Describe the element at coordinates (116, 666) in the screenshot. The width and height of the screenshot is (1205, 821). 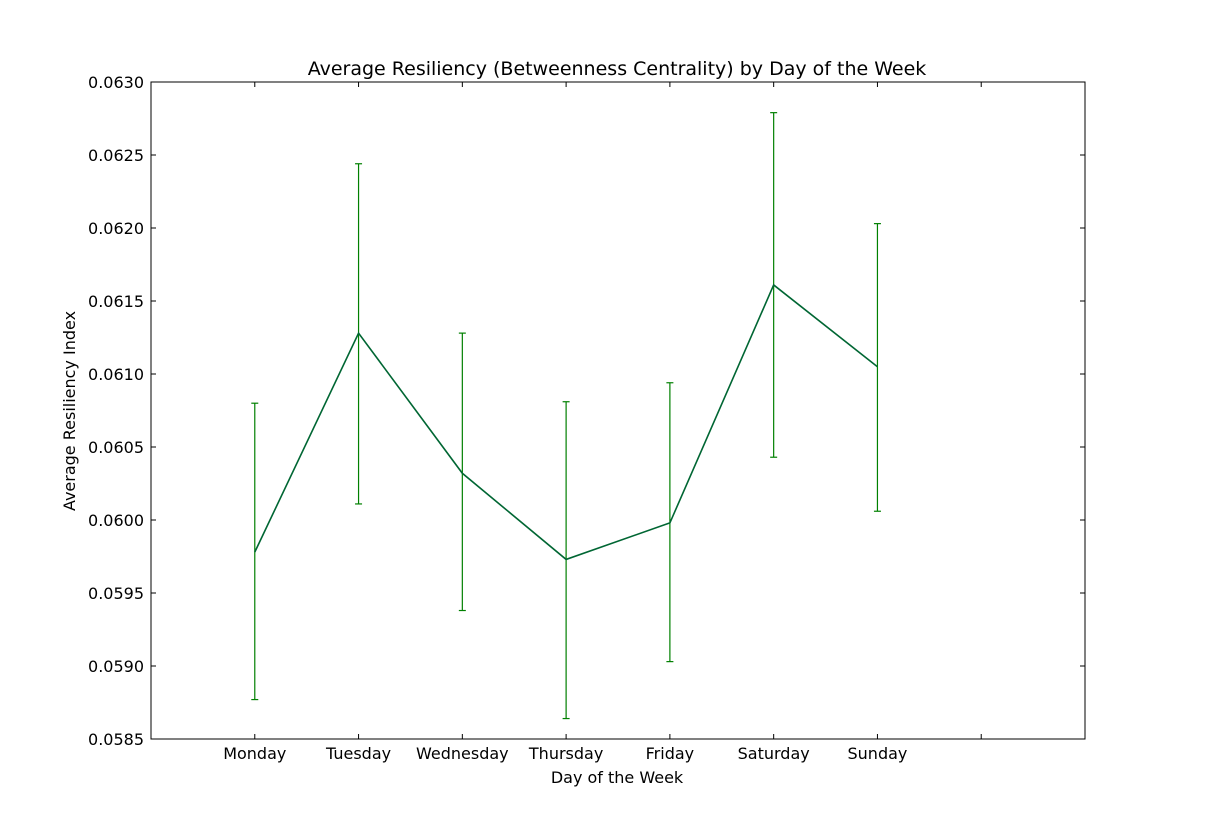
I see `y-tick-label: 0.0590` at that location.